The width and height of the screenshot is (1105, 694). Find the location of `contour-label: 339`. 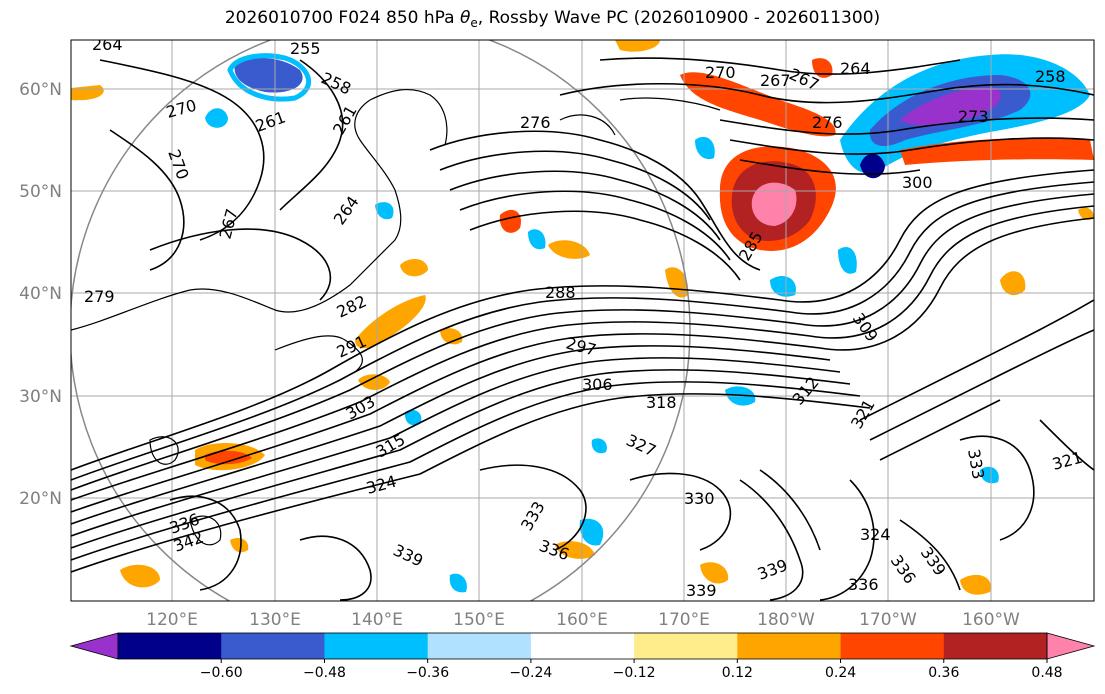

contour-label: 339 is located at coordinates (701, 590).